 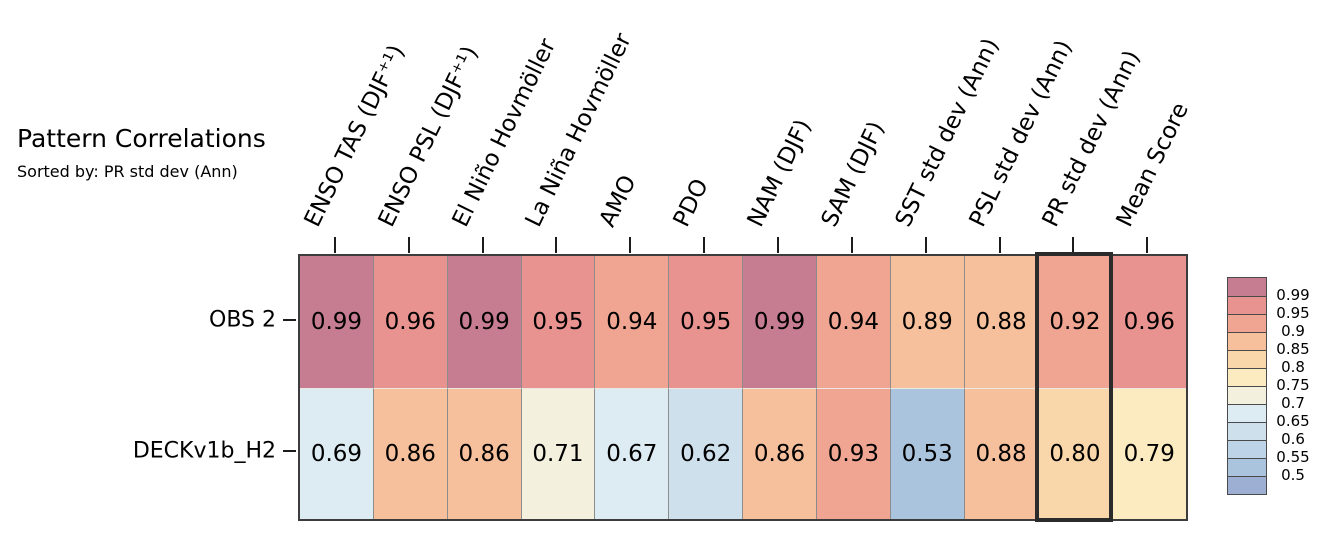 What do you see at coordinates (1293, 313) in the screenshot?
I see `colorbar-tick-label: 0.95` at bounding box center [1293, 313].